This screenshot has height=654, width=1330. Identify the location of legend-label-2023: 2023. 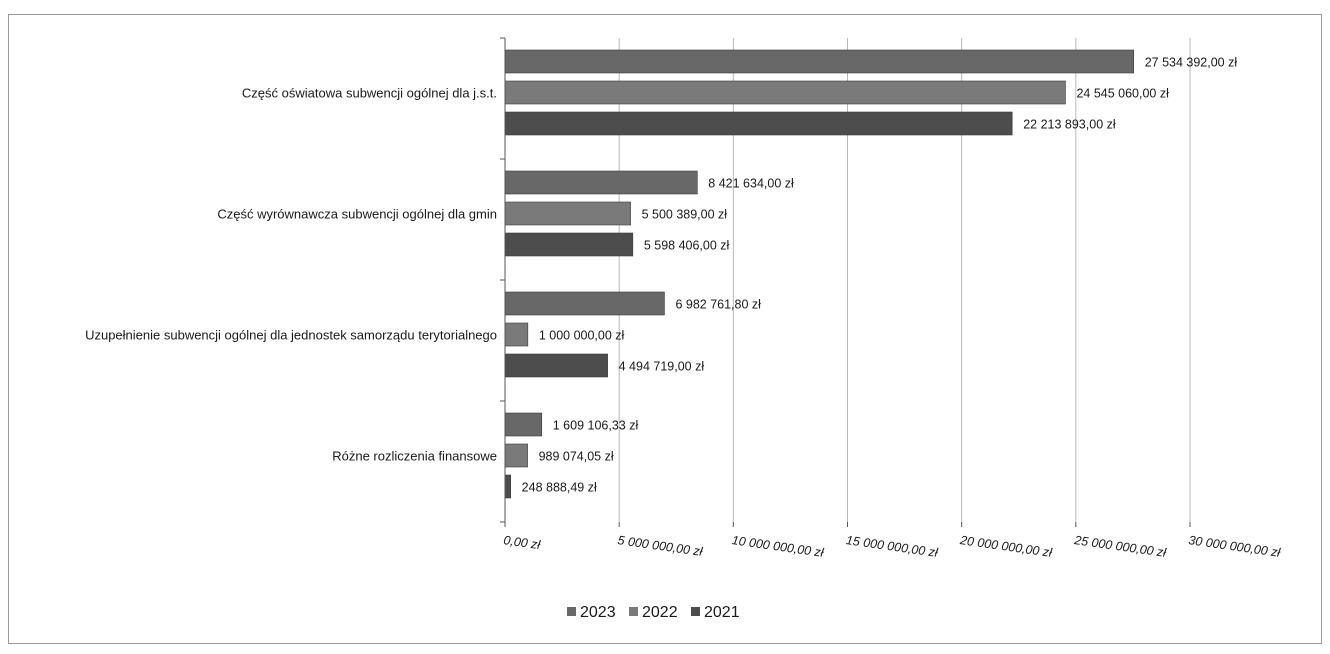
(598, 612).